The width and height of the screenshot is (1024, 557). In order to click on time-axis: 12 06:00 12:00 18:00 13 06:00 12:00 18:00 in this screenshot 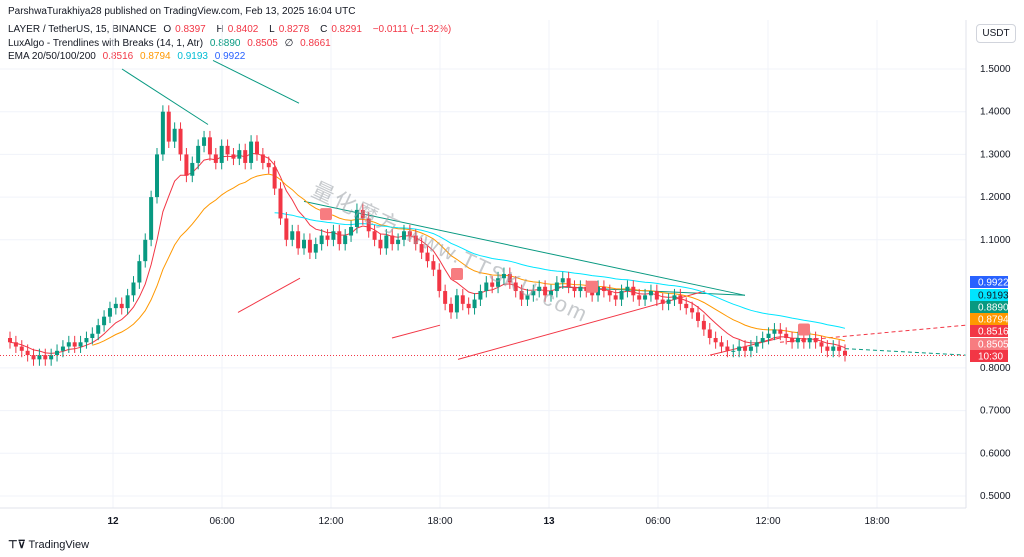, I will do `click(483, 517)`.